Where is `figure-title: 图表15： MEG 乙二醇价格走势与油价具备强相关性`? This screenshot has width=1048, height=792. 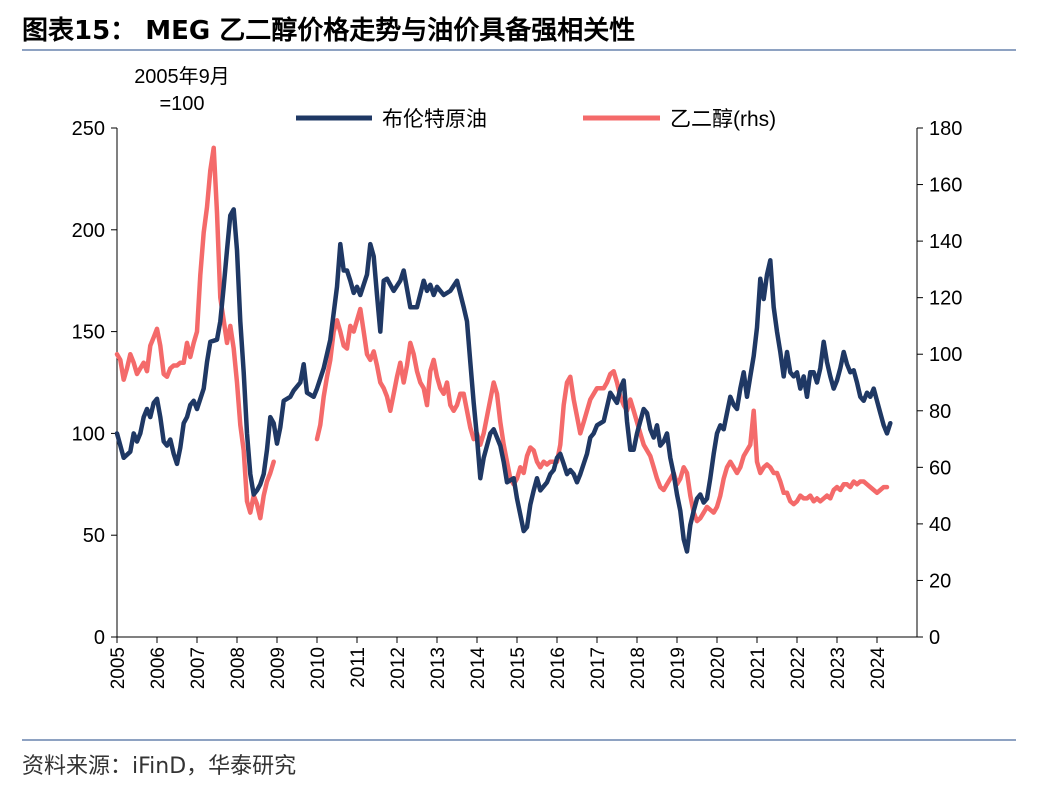
figure-title: 图表15： MEG 乙二醇价格走势与油价具备强相关性 is located at coordinates (329, 31).